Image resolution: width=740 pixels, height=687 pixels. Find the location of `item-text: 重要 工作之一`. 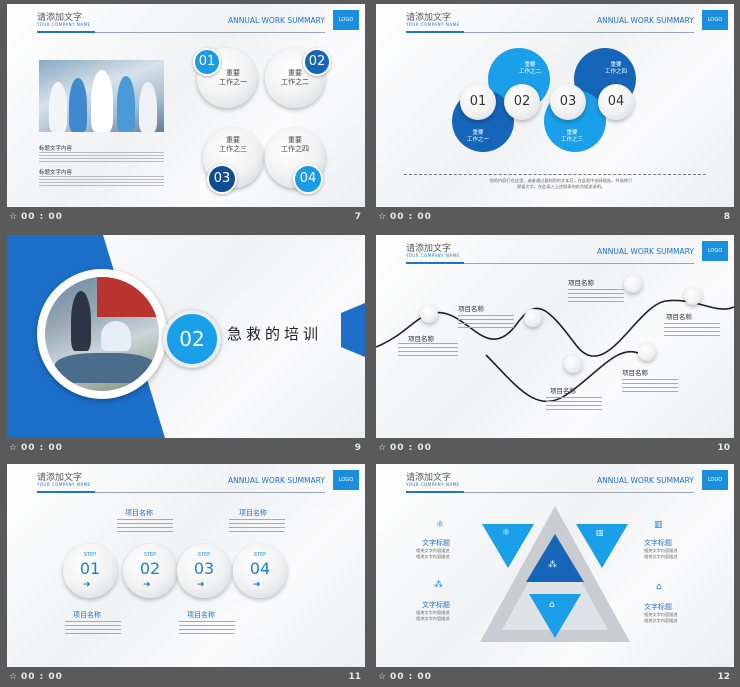

item-text: 重要 工作之一 is located at coordinates (233, 77).